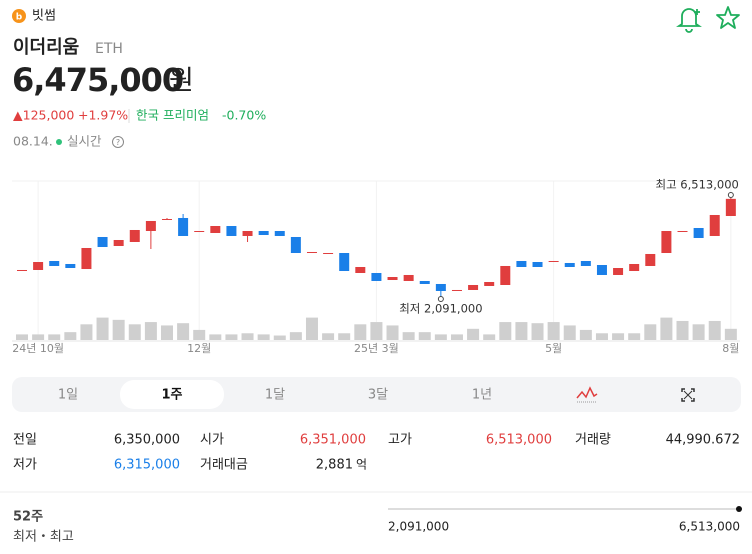 The image size is (752, 554). Describe the element at coordinates (730, 348) in the screenshot. I see `x-tick-label: 8월` at that location.